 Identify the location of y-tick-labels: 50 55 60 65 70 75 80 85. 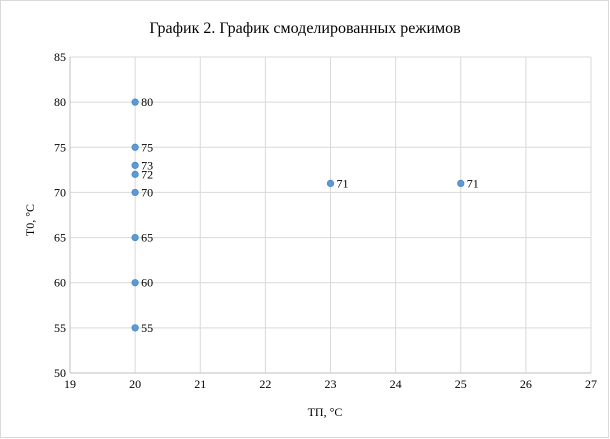
(60, 215).